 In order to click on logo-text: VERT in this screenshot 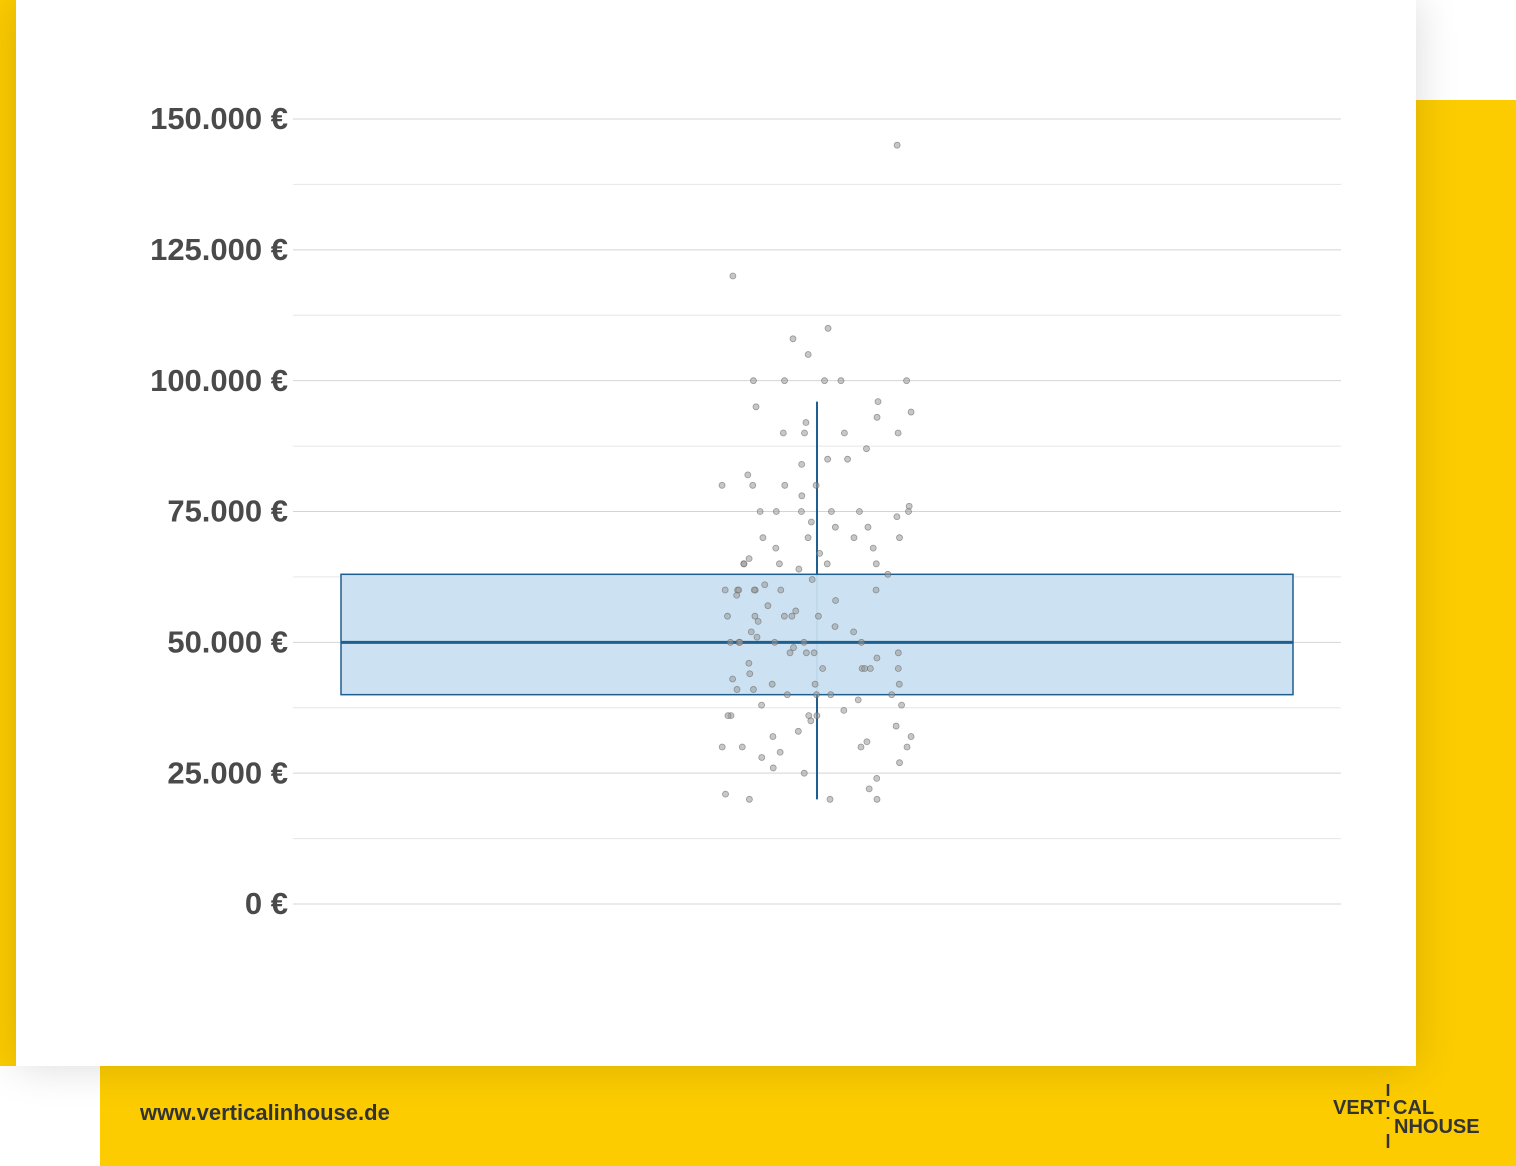, I will do `click(1359, 1108)`.